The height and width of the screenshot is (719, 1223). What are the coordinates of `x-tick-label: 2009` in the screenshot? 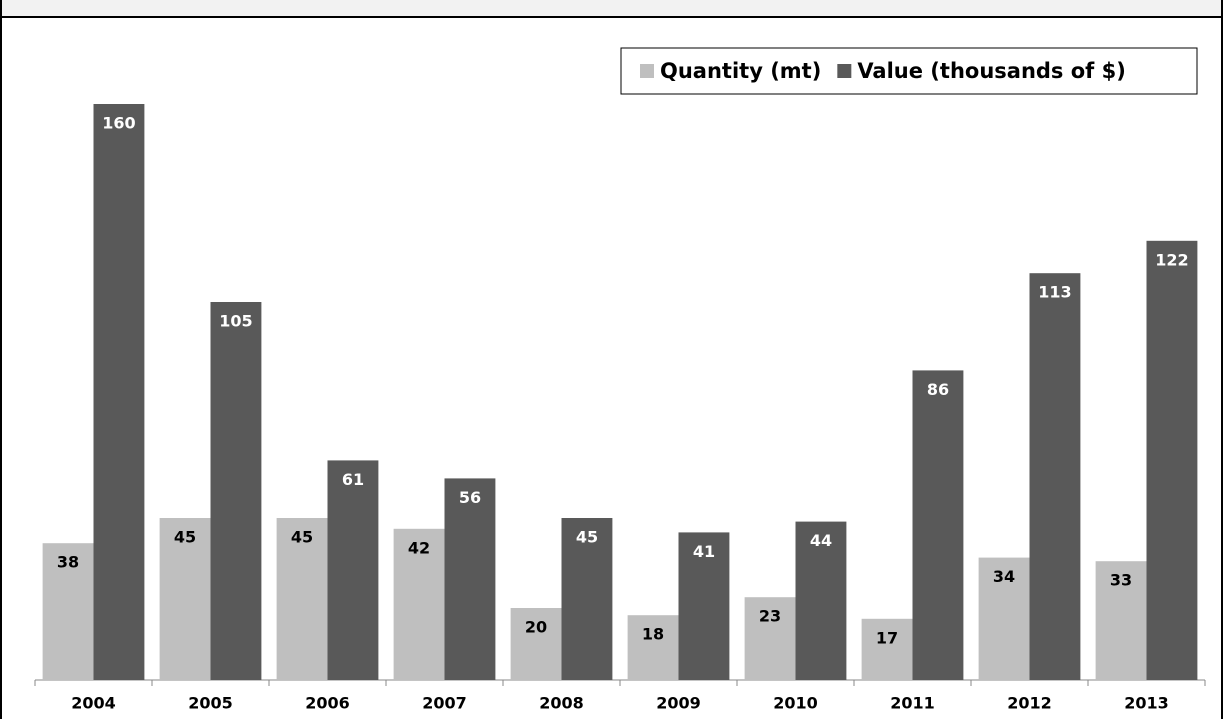 It's located at (678, 703).